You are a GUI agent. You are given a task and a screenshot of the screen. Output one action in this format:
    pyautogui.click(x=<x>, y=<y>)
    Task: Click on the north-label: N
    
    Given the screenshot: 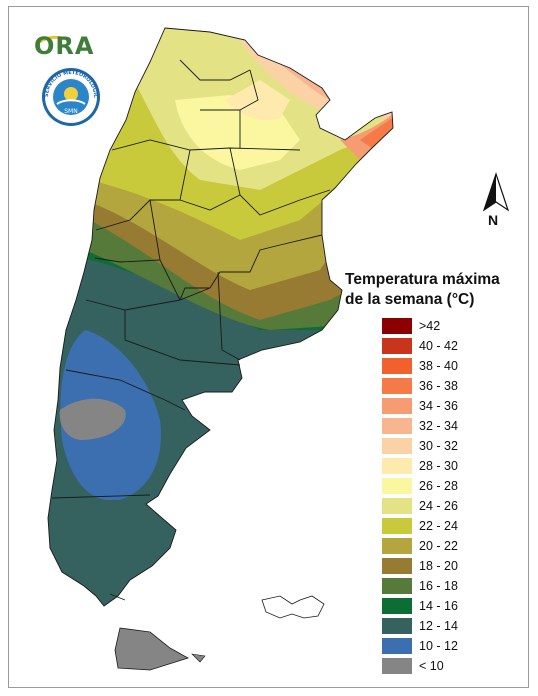 What is the action you would take?
    pyautogui.click(x=493, y=220)
    